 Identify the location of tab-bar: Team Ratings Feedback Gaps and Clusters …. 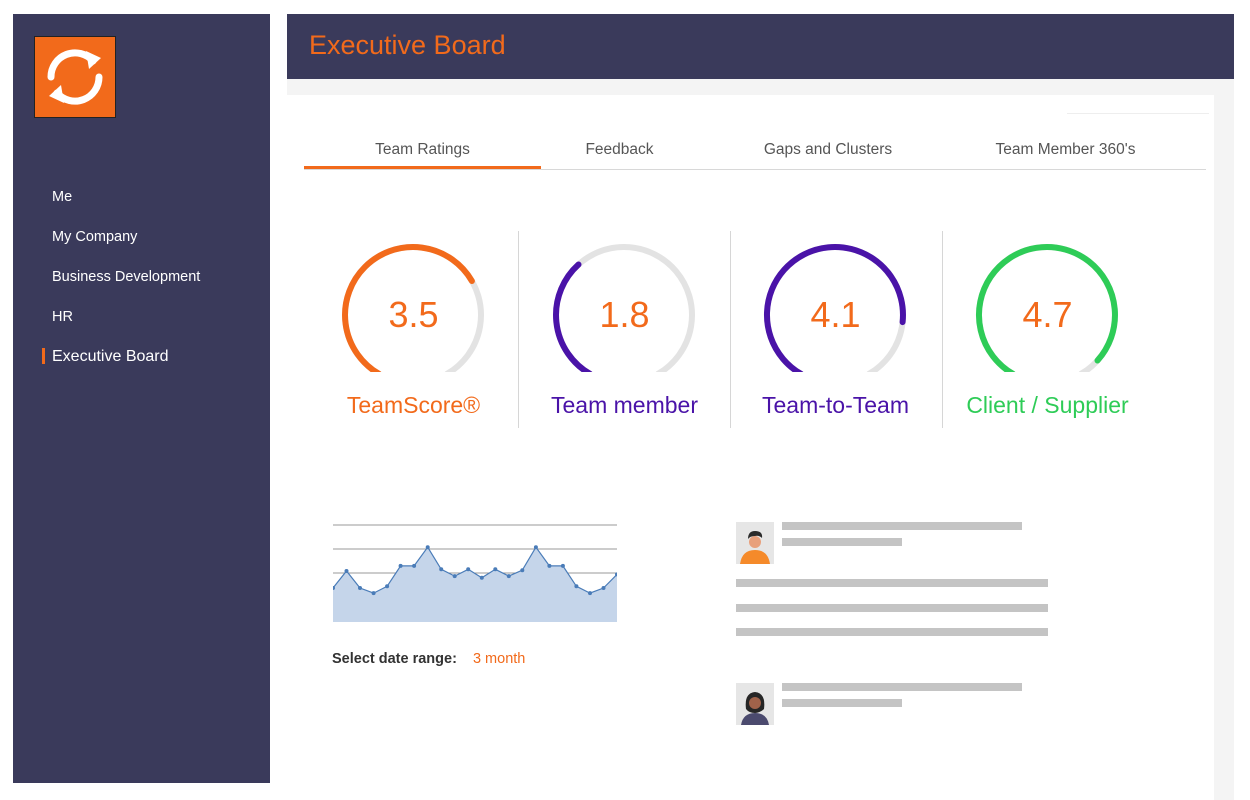
(755, 154).